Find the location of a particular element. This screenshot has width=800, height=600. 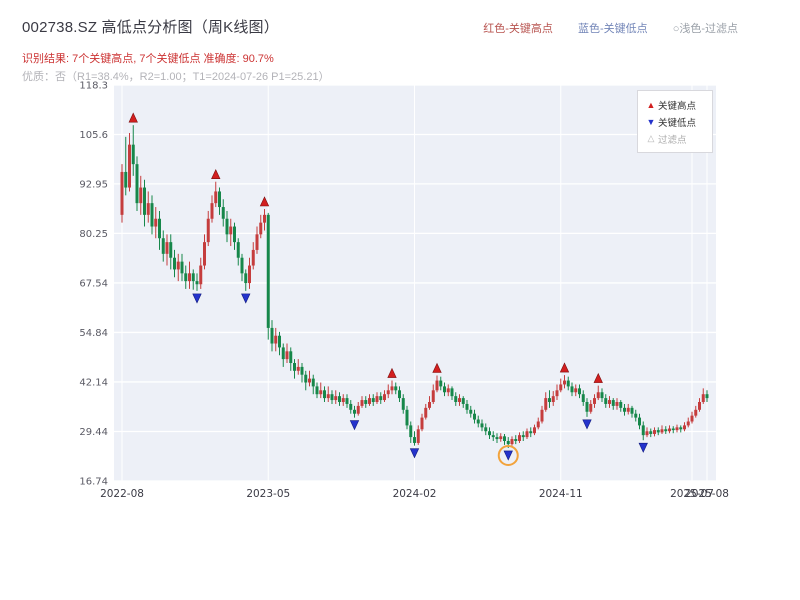

highlight-circle is located at coordinates (508, 455).